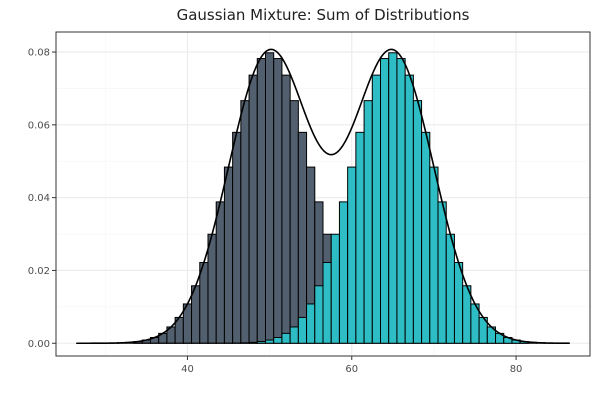 The image size is (600, 400). What do you see at coordinates (39, 125) in the screenshot?
I see `y-tick-label-3: 0.06` at bounding box center [39, 125].